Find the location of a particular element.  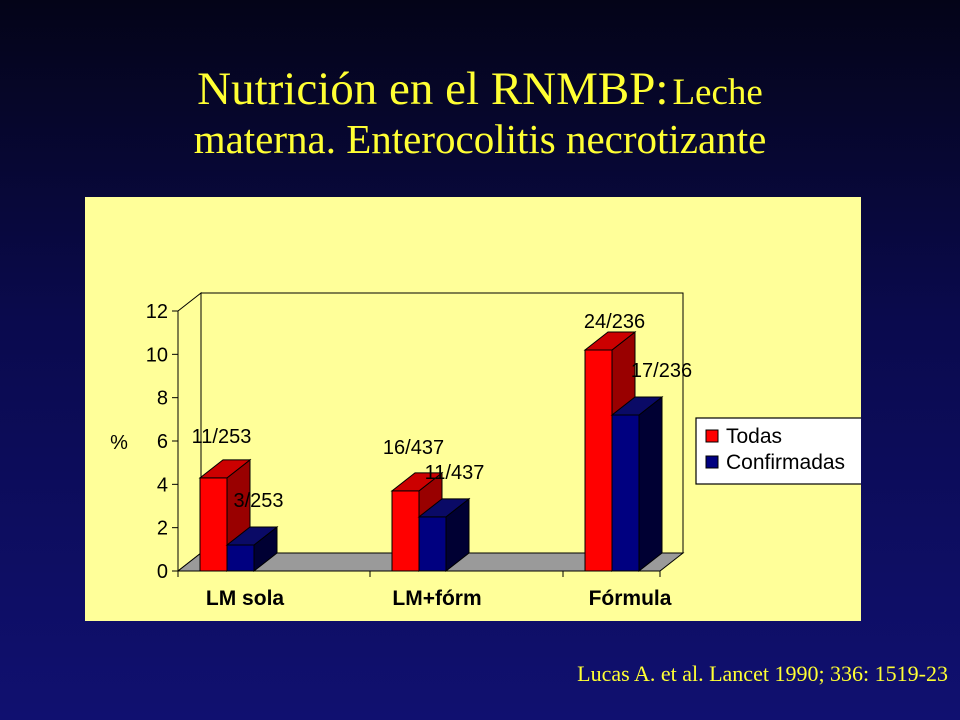

data-label: 11/437 is located at coordinates (455, 473).